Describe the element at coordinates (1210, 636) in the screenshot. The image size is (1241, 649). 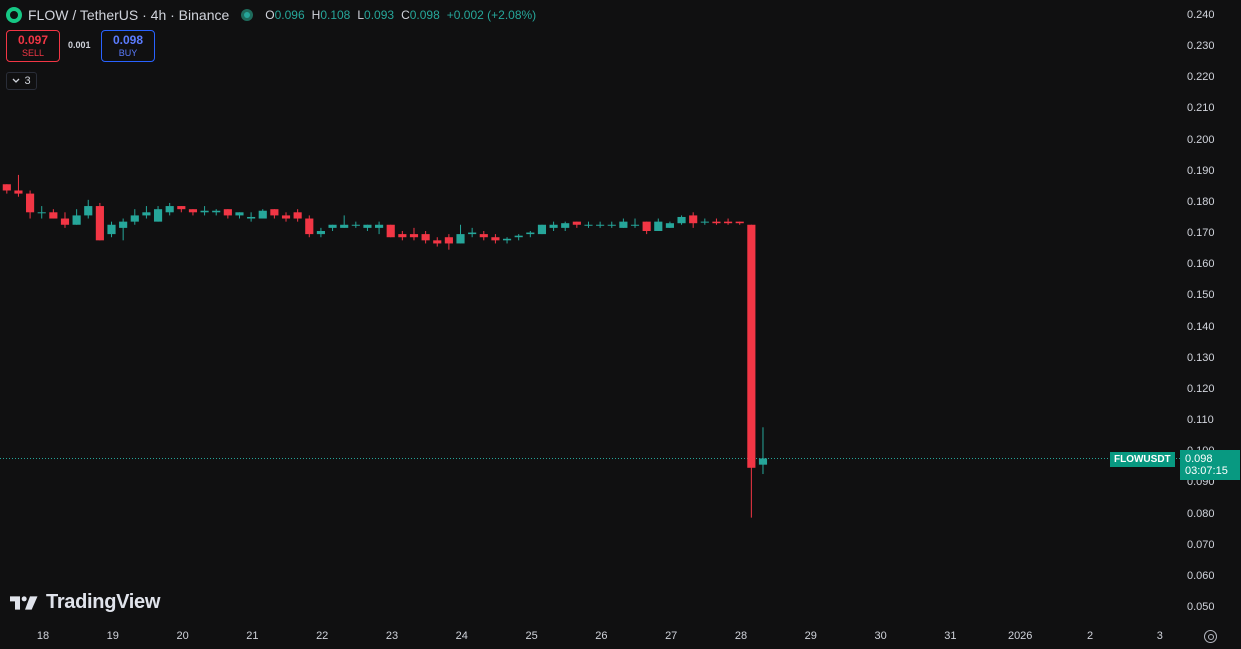
I see `gear-icon` at that location.